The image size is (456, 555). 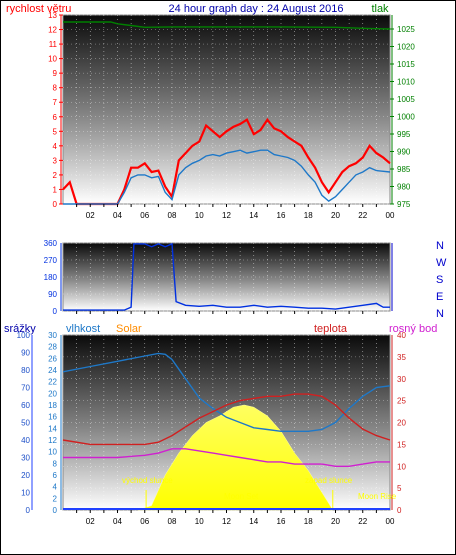 What do you see at coordinates (52, 358) in the screenshot?
I see `humidity-tick-label: 26` at bounding box center [52, 358].